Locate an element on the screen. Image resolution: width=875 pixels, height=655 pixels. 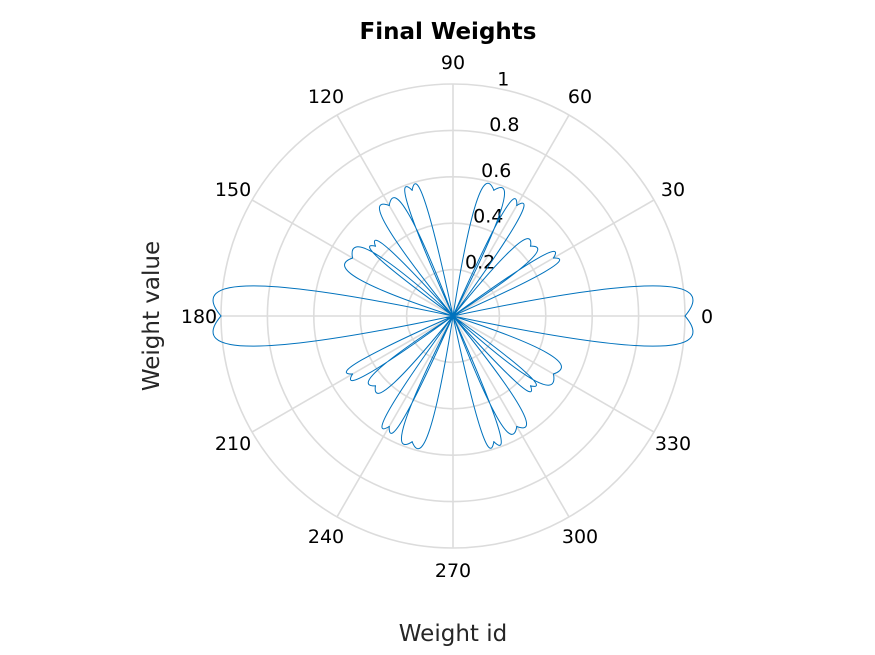
theta-tick-label: 180 is located at coordinates (199, 317).